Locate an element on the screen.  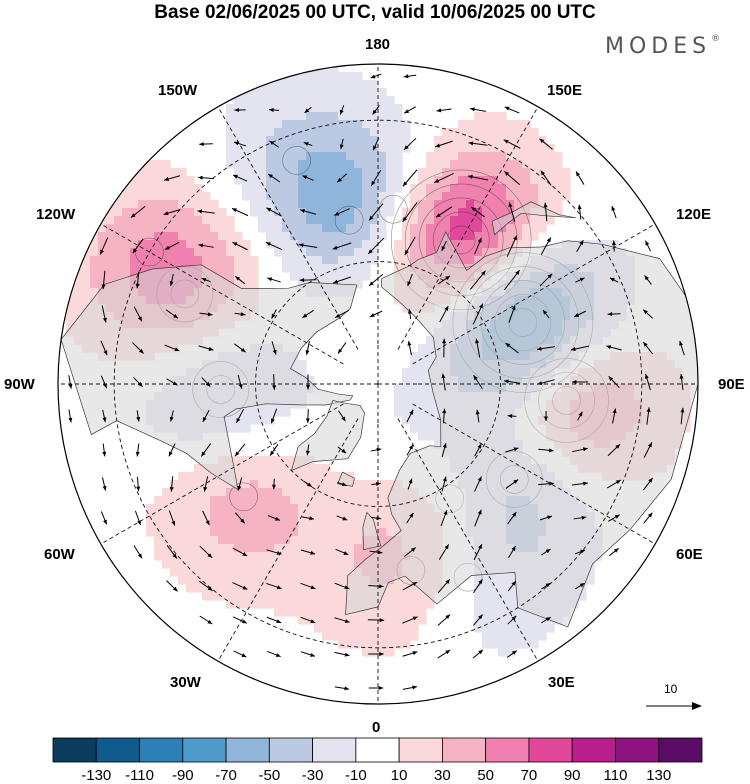
colorbar-tick-label: 50 is located at coordinates (485, 775).